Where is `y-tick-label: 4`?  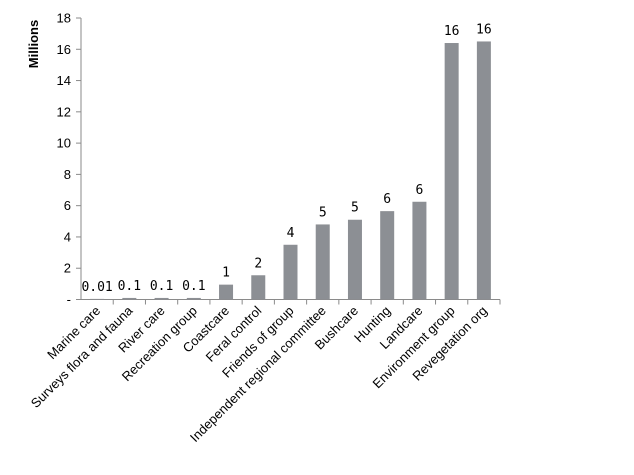
y-tick-label: 4 is located at coordinates (67, 236).